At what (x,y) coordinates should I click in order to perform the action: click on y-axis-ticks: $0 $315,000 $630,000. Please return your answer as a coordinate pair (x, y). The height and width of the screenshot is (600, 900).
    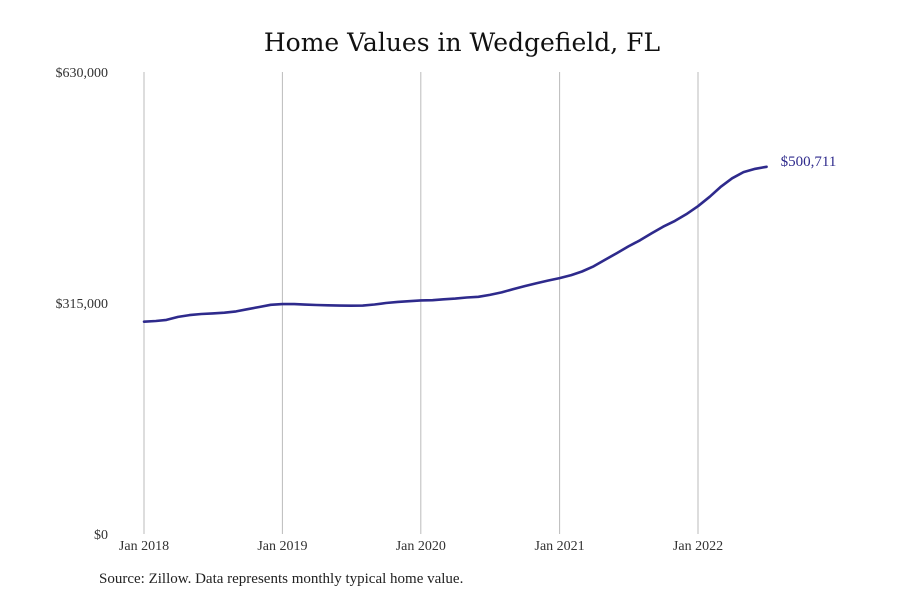
    Looking at the image, I should click on (82, 304).